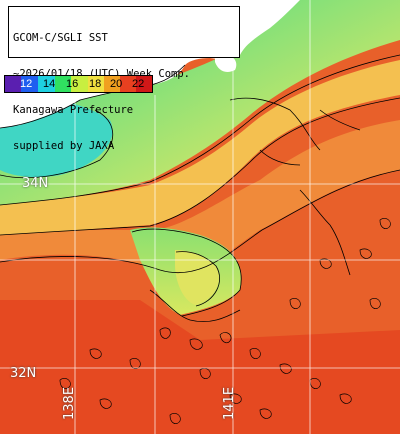 The image size is (400, 434). Describe the element at coordinates (35, 183) in the screenshot. I see `latitude-label-34n: 34N` at that location.